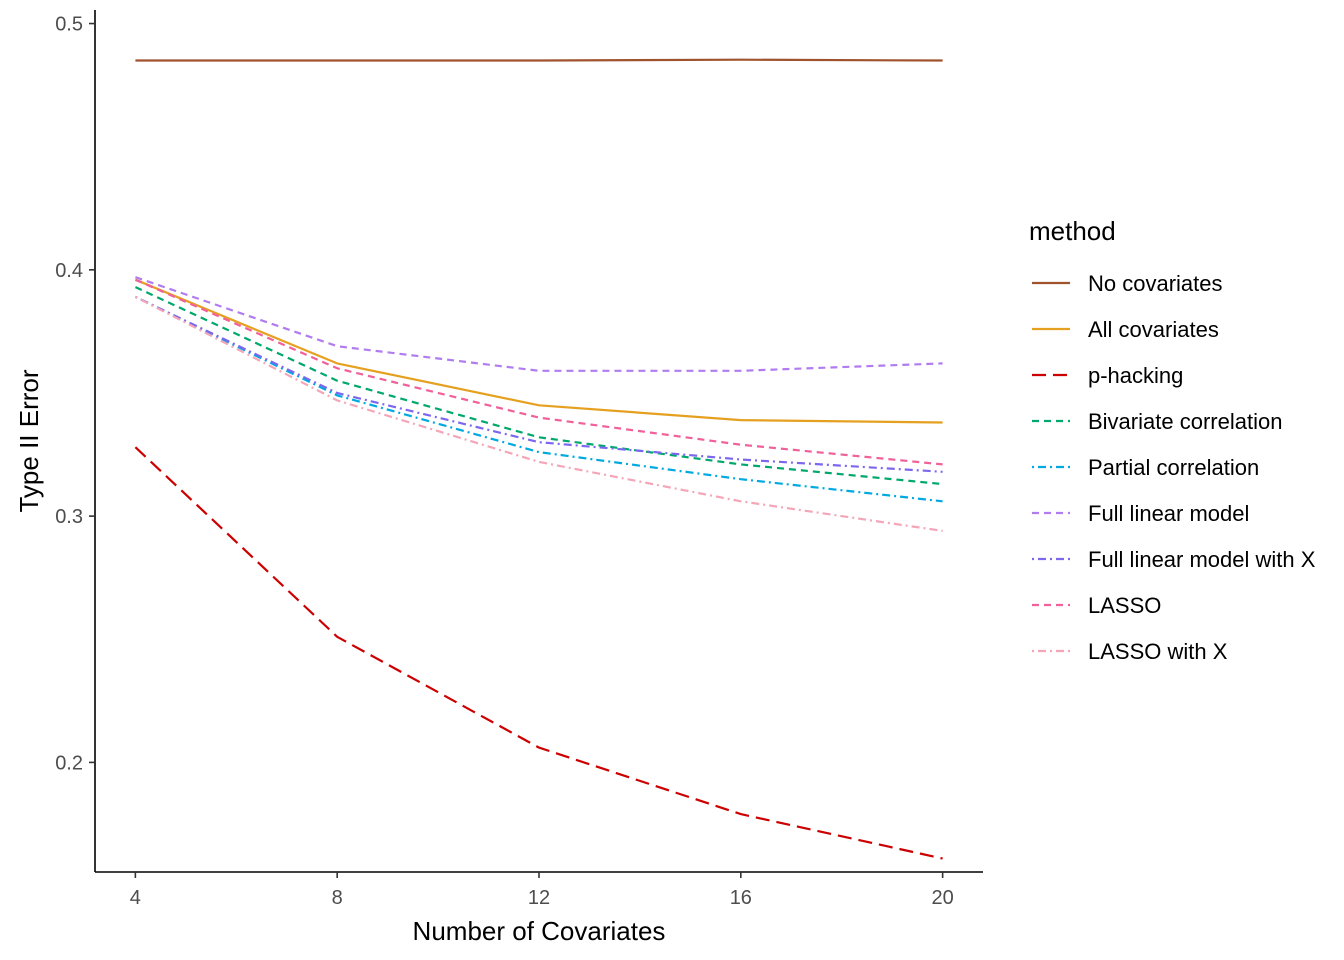  I want to click on legend-item: Partial correlation, so click(1145, 467).